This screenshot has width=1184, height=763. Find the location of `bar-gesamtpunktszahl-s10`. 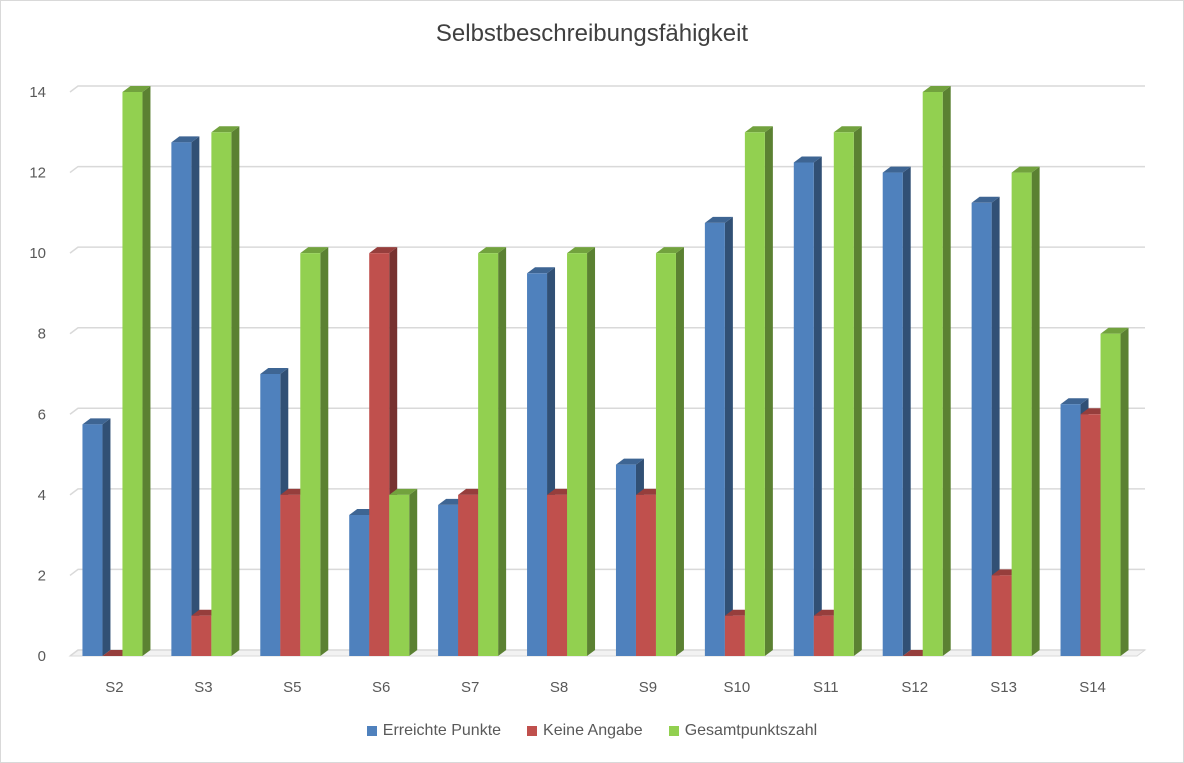

bar-gesamtpunktszahl-s10 is located at coordinates (758, 391).